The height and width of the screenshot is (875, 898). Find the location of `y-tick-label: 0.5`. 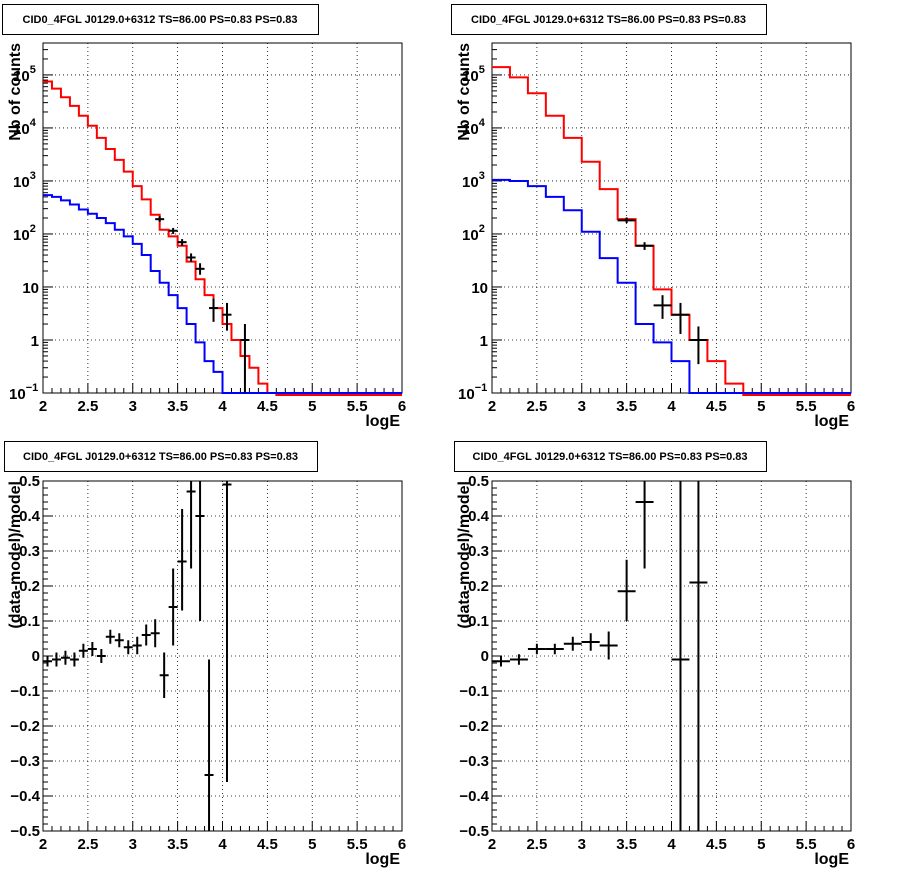

y-tick-label: 0.5 is located at coordinates (29, 481).